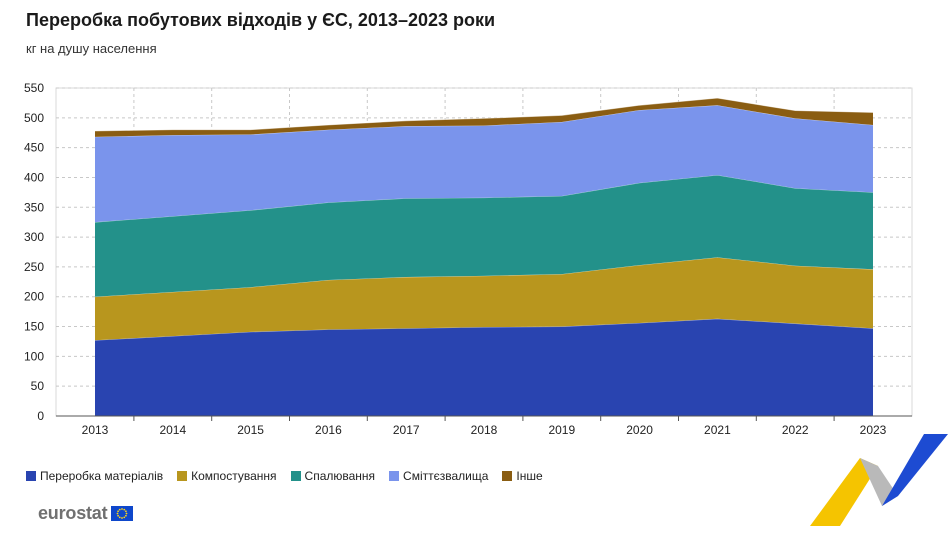 This screenshot has width=950, height=534. What do you see at coordinates (122, 513) in the screenshot?
I see `eu-flag-icon` at bounding box center [122, 513].